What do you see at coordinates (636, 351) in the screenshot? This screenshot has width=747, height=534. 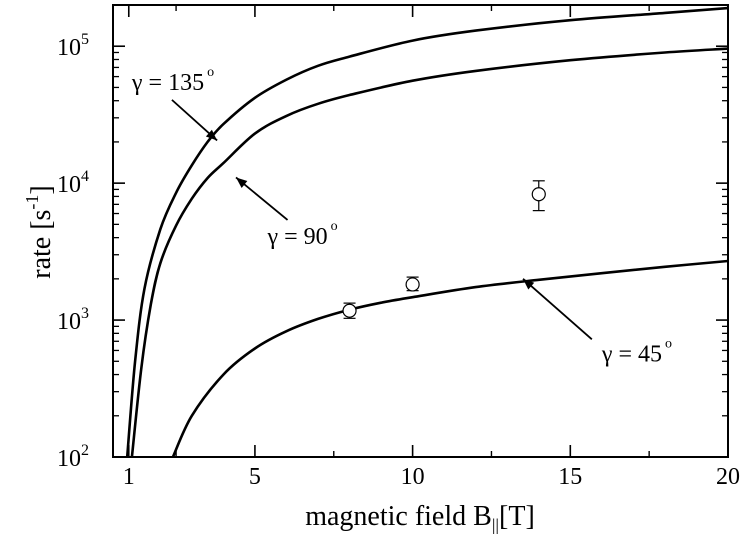 I see `annotation-label: γ = 45 o` at bounding box center [636, 351].